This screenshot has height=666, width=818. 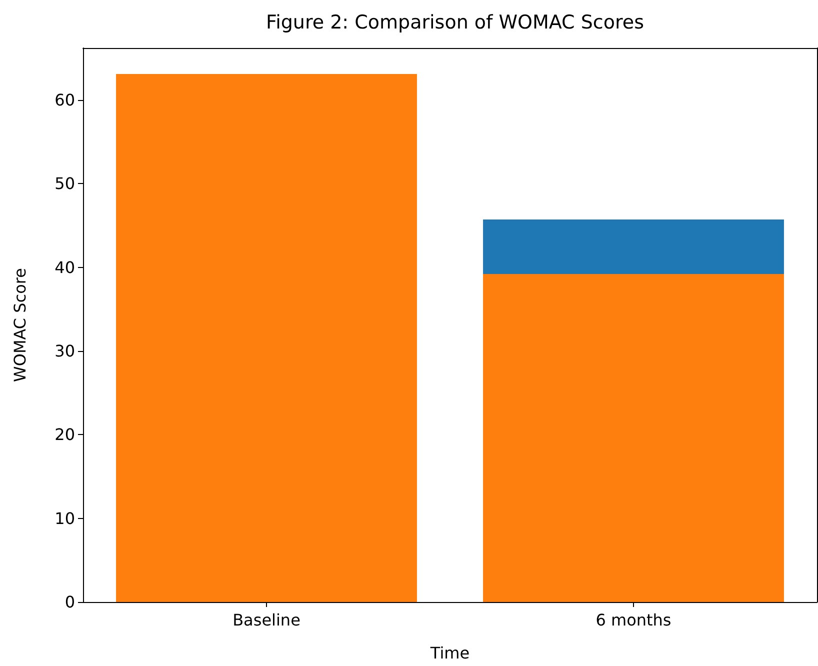 What do you see at coordinates (266, 620) in the screenshot?
I see `x-tick-label: Baseline` at bounding box center [266, 620].